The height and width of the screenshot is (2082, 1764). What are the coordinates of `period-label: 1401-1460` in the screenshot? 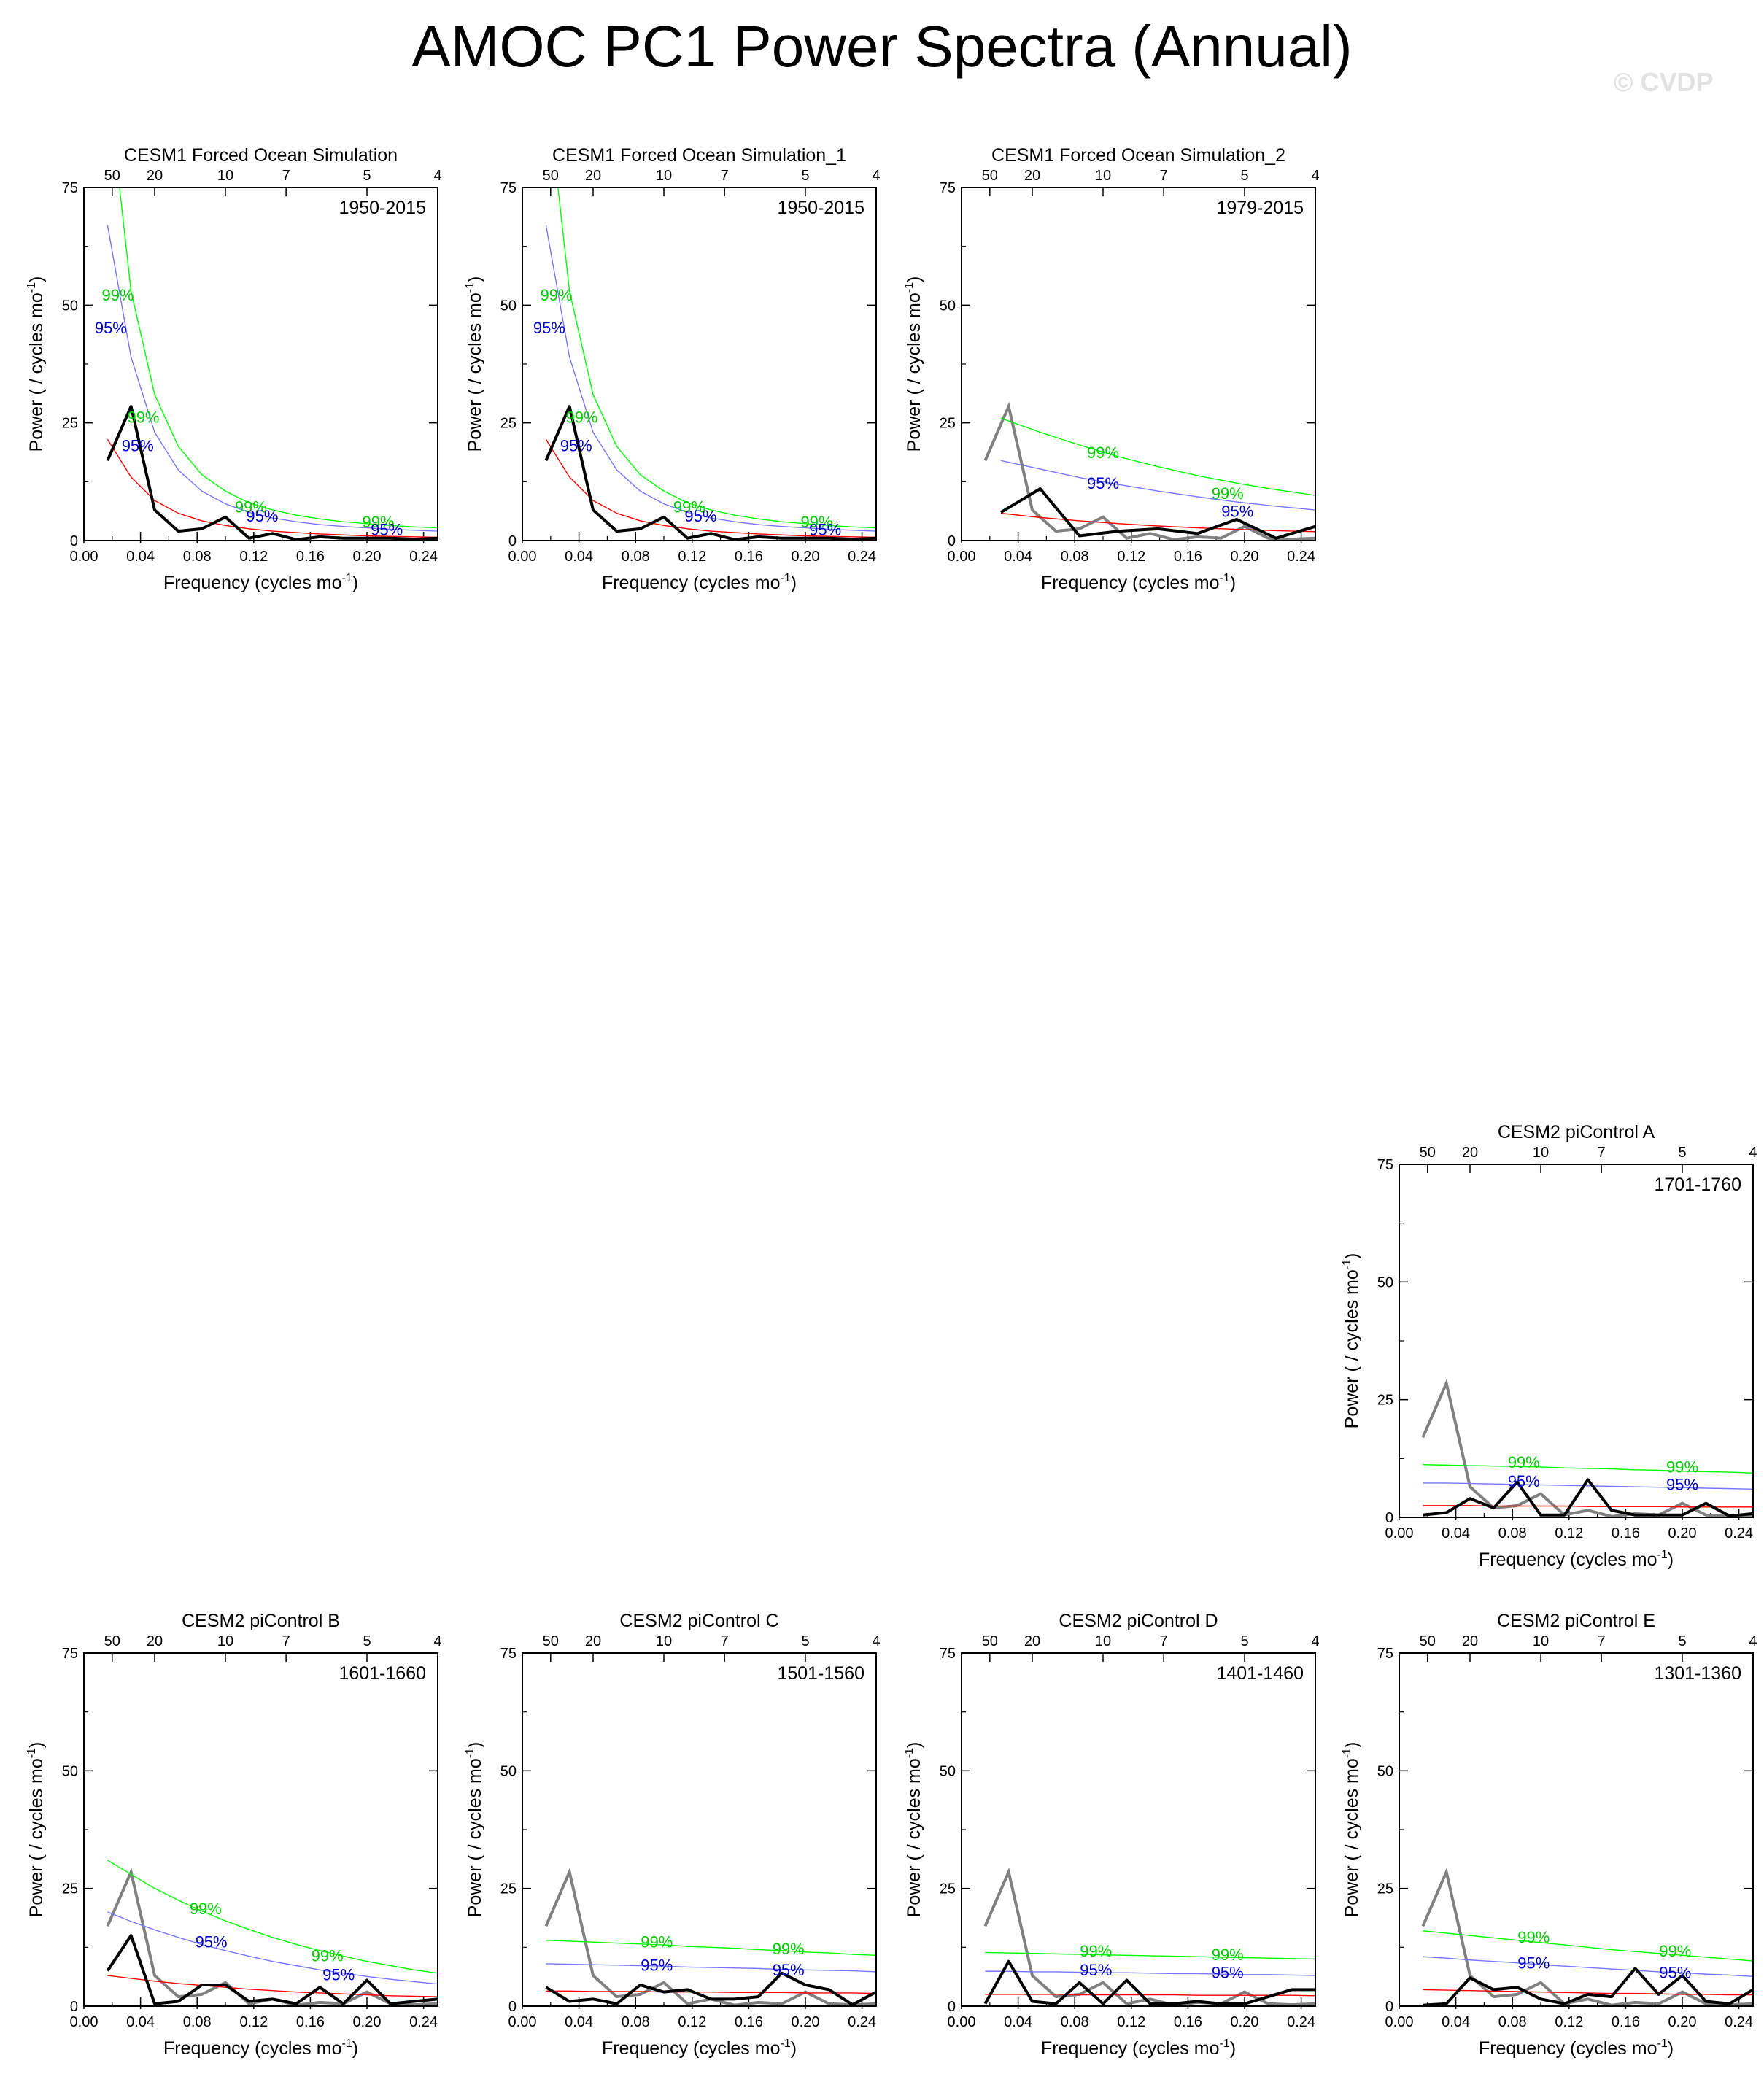 It's located at (1260, 1673).